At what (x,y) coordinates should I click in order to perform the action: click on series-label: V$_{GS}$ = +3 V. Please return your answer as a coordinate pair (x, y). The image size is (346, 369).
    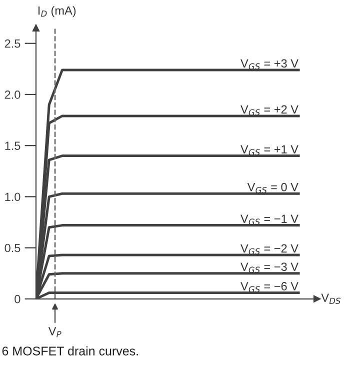
    Looking at the image, I should click on (269, 64).